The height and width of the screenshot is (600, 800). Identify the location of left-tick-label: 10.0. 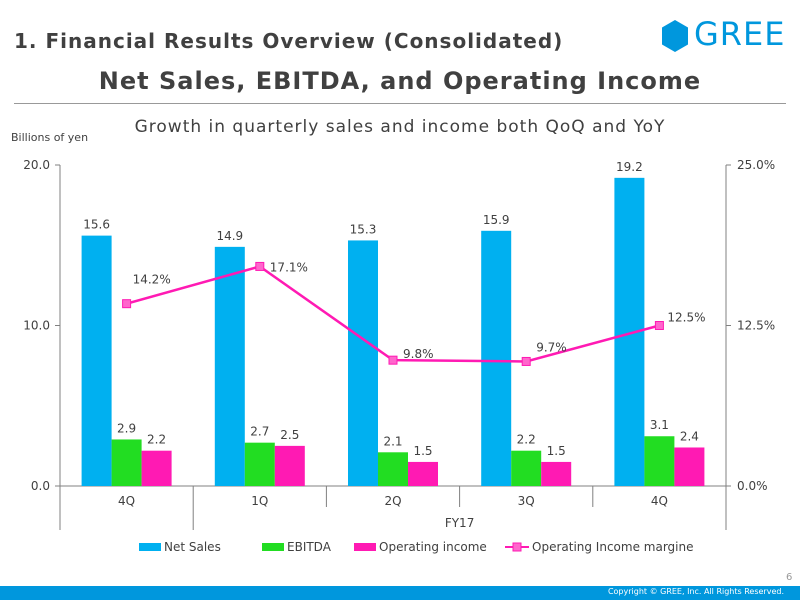
(36, 326).